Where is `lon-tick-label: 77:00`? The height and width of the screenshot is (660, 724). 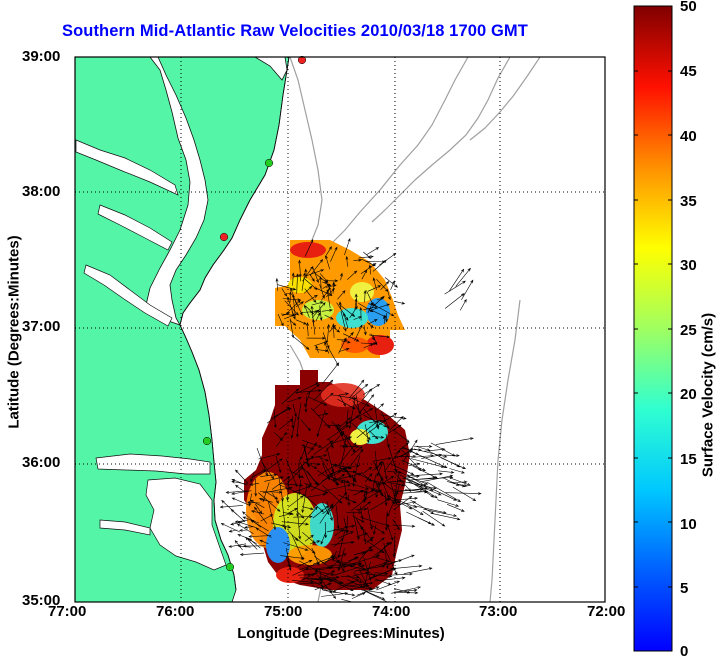
lon-tick-label: 77:00 is located at coordinates (67, 611).